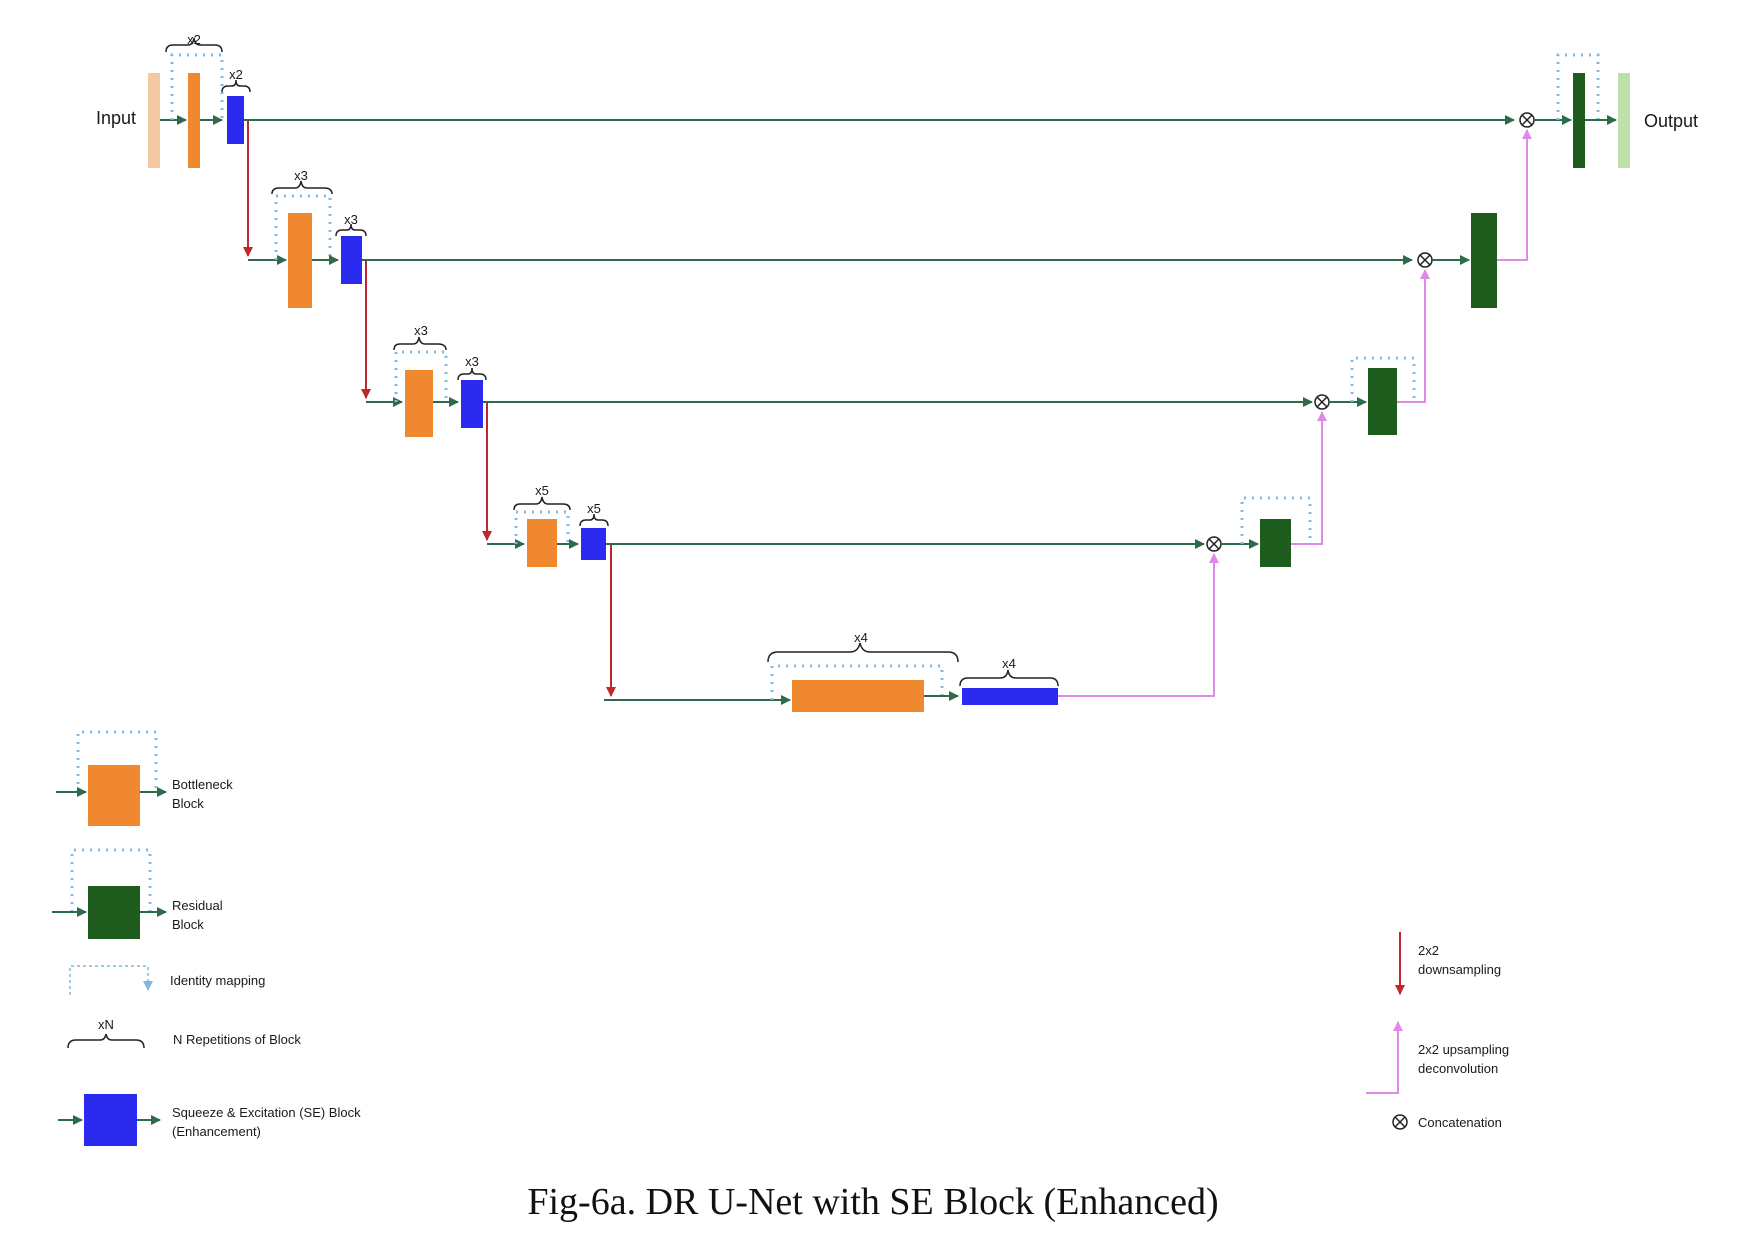 The width and height of the screenshot is (1746, 1260). What do you see at coordinates (300, 260) in the screenshot?
I see `bottleneck-block-enc2` at bounding box center [300, 260].